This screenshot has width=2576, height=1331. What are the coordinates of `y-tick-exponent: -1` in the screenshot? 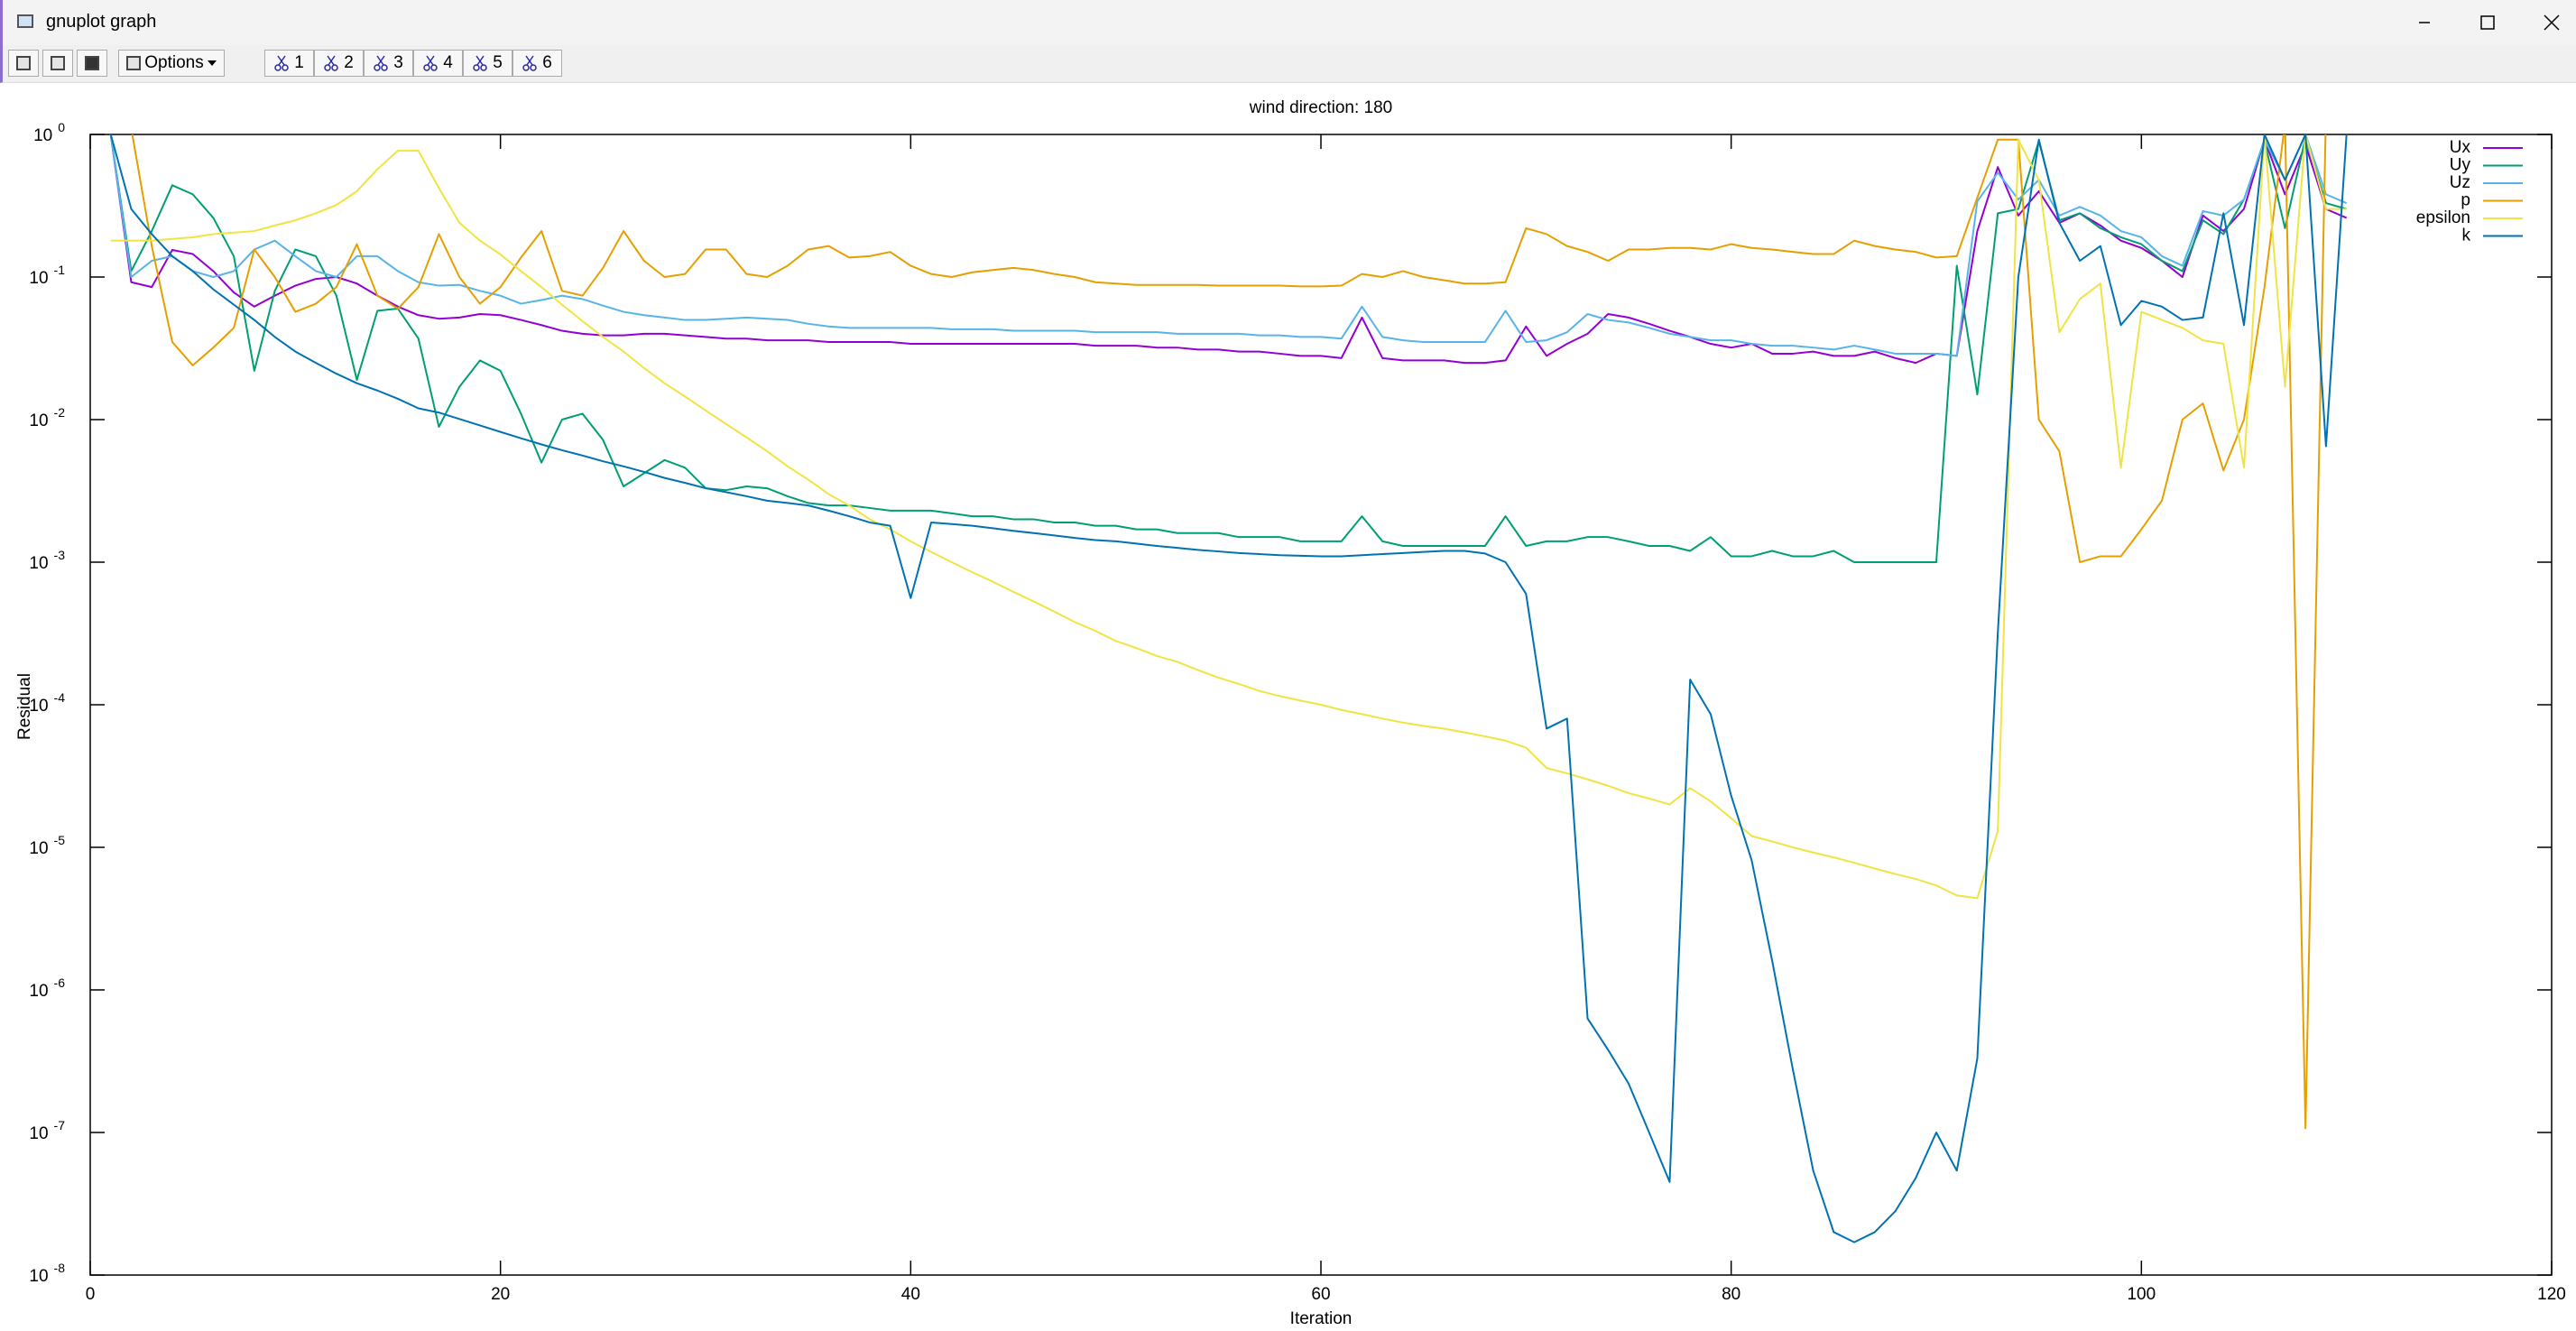 It's located at (60, 270).